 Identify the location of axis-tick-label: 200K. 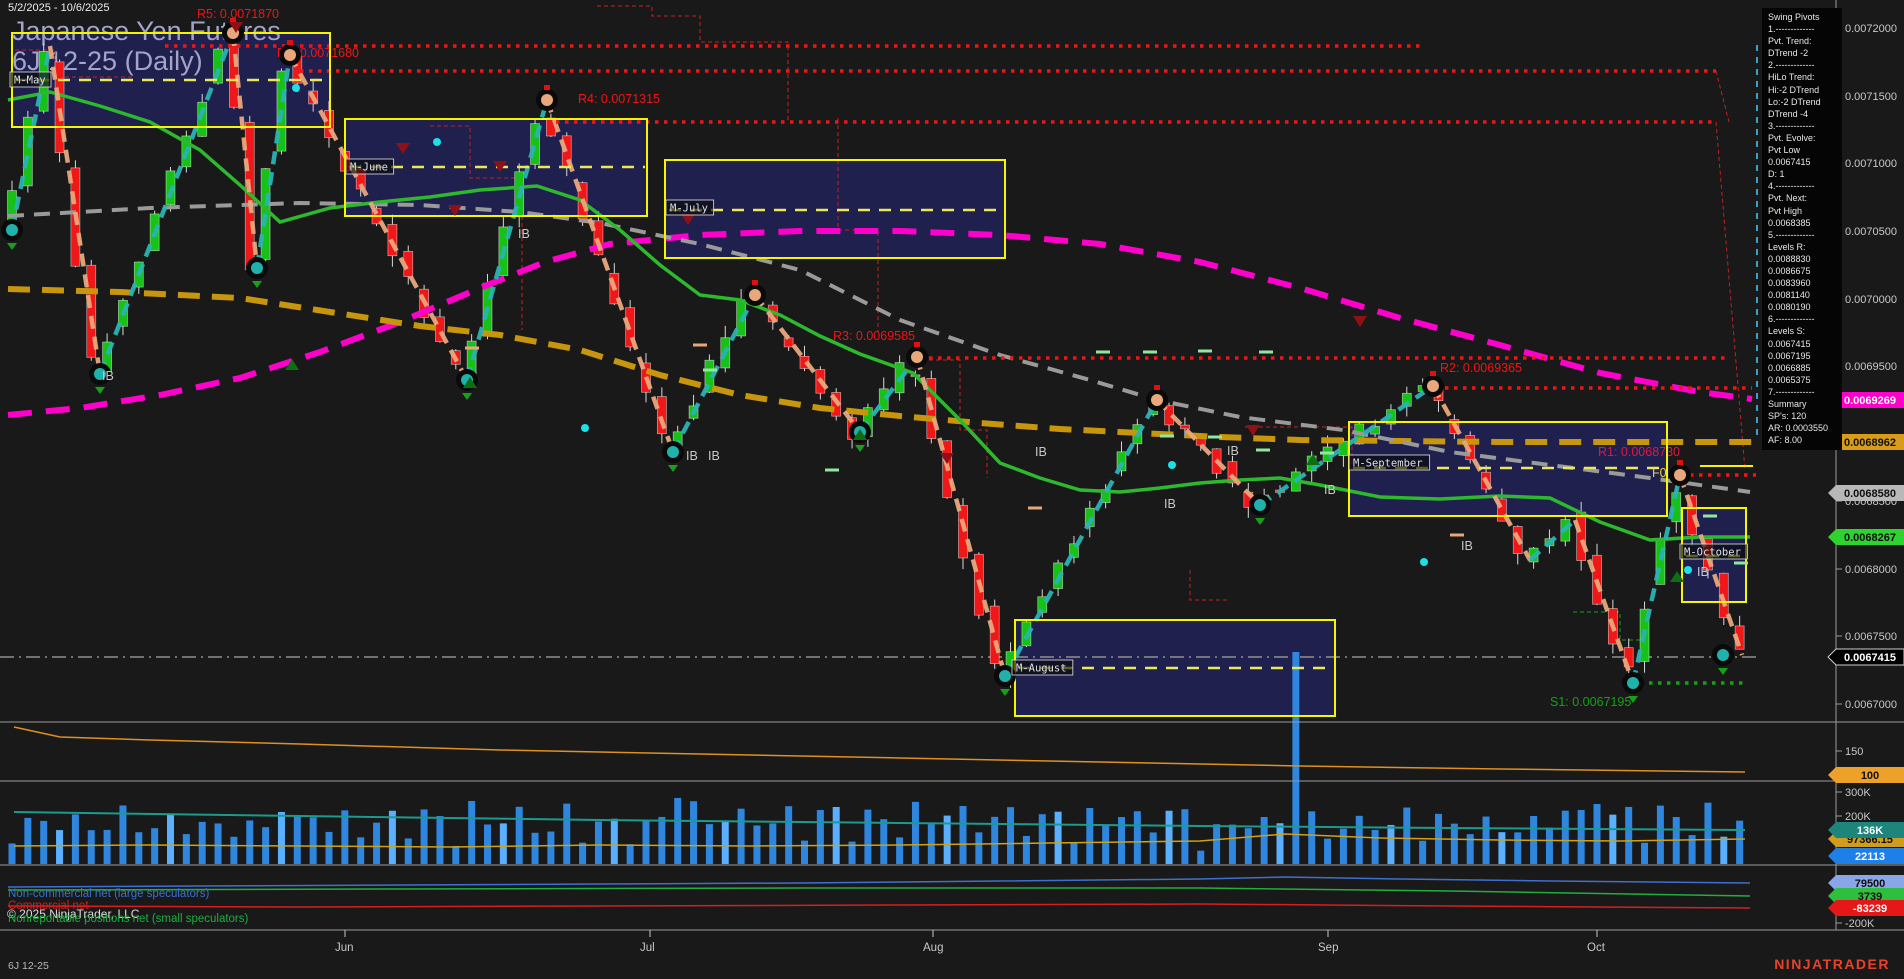
(1858, 817).